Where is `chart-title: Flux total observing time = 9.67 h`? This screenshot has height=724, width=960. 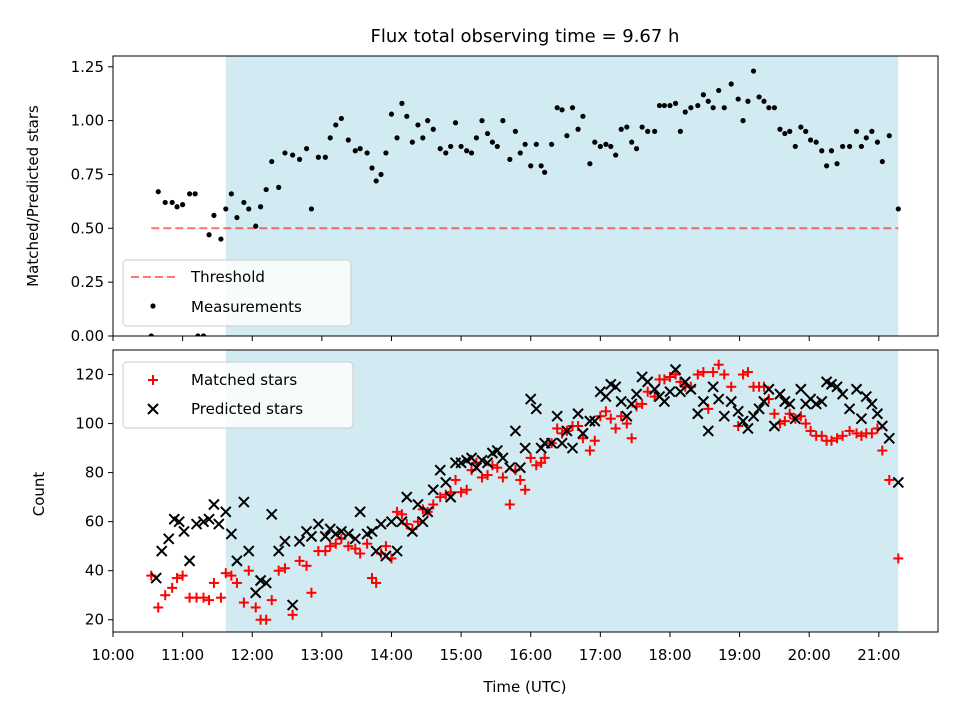 chart-title: Flux total observing time = 9.67 h is located at coordinates (525, 36).